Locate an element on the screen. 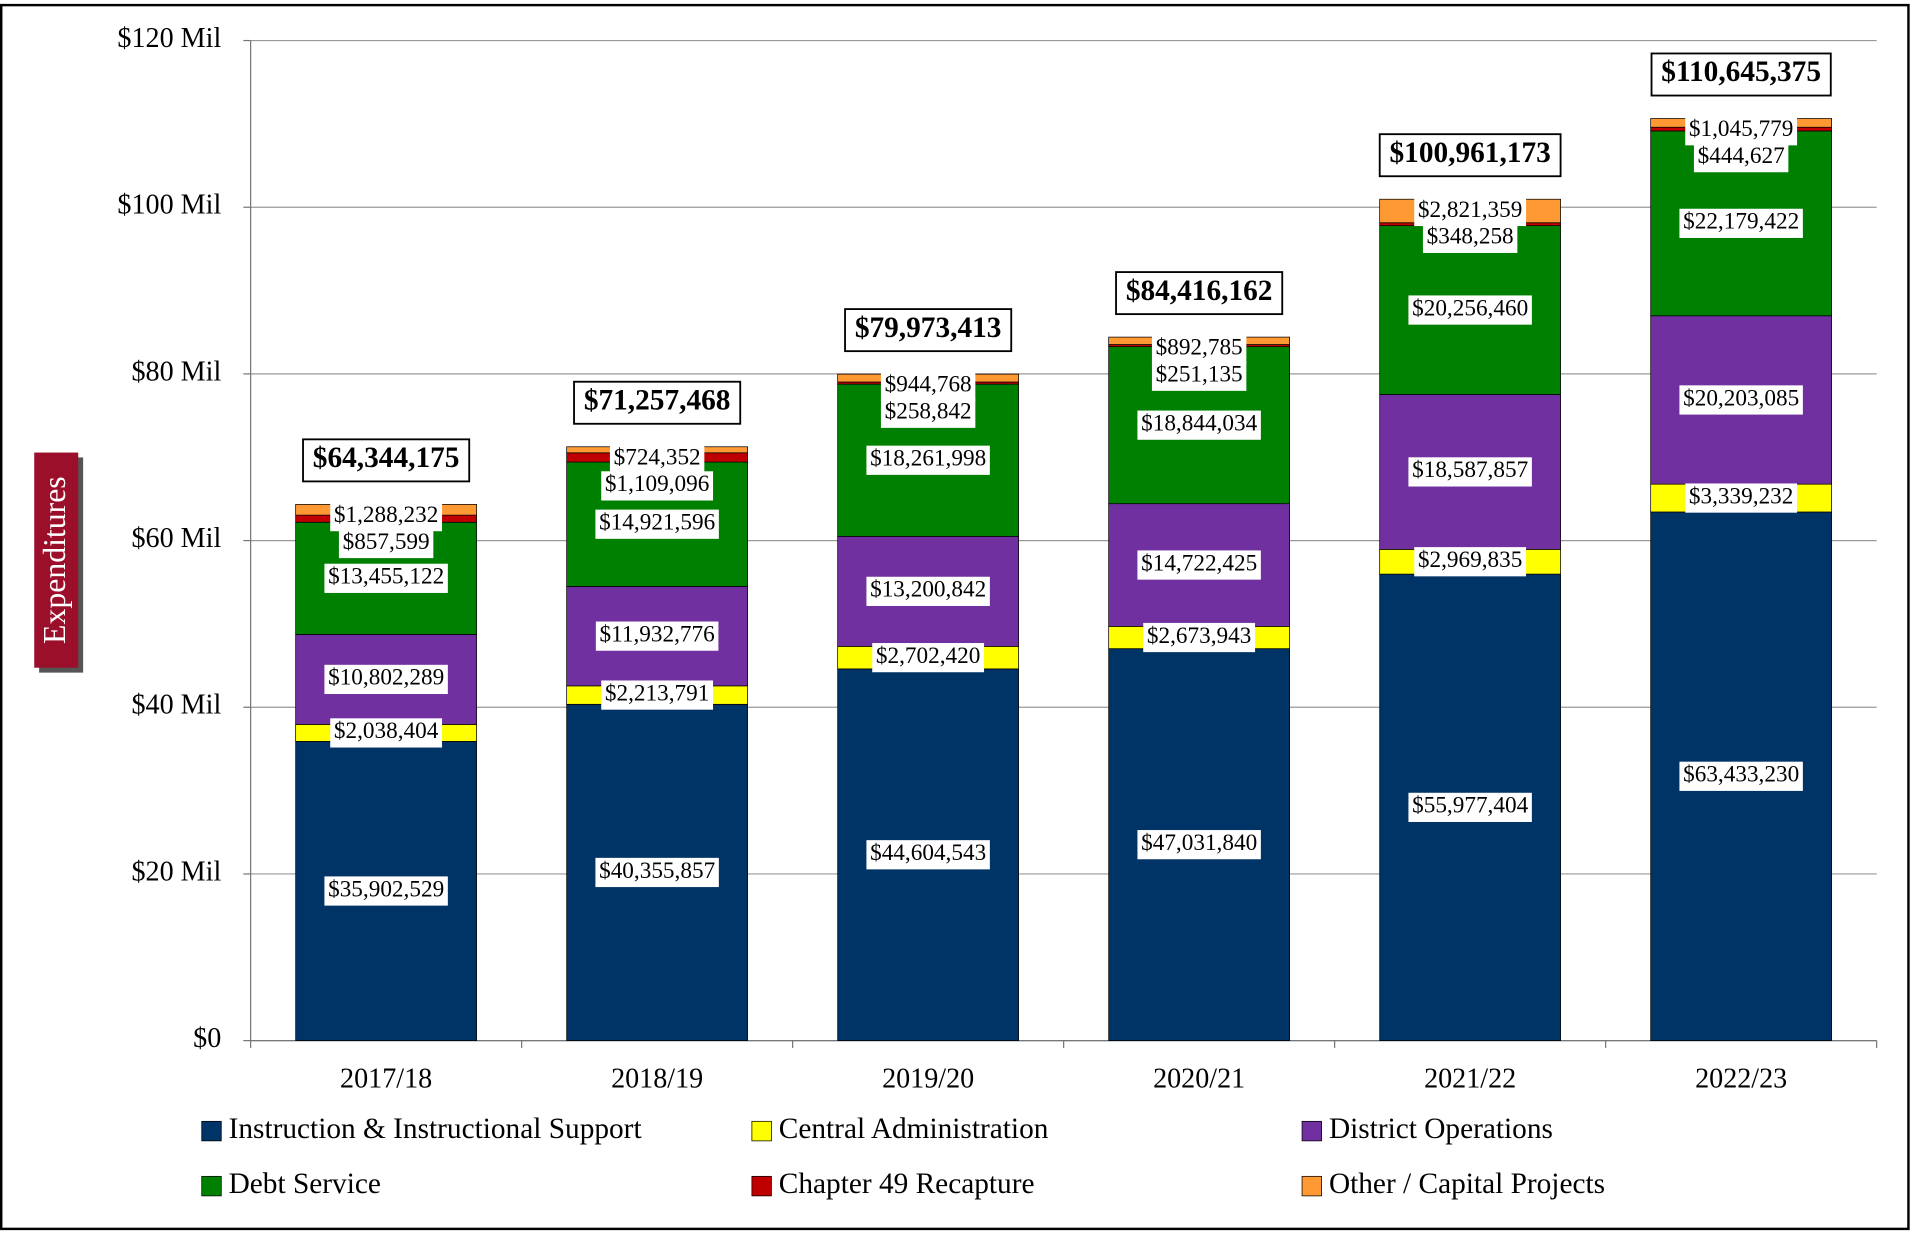 The image size is (1917, 1239). label-group: $20,203,085 is located at coordinates (1741, 400).